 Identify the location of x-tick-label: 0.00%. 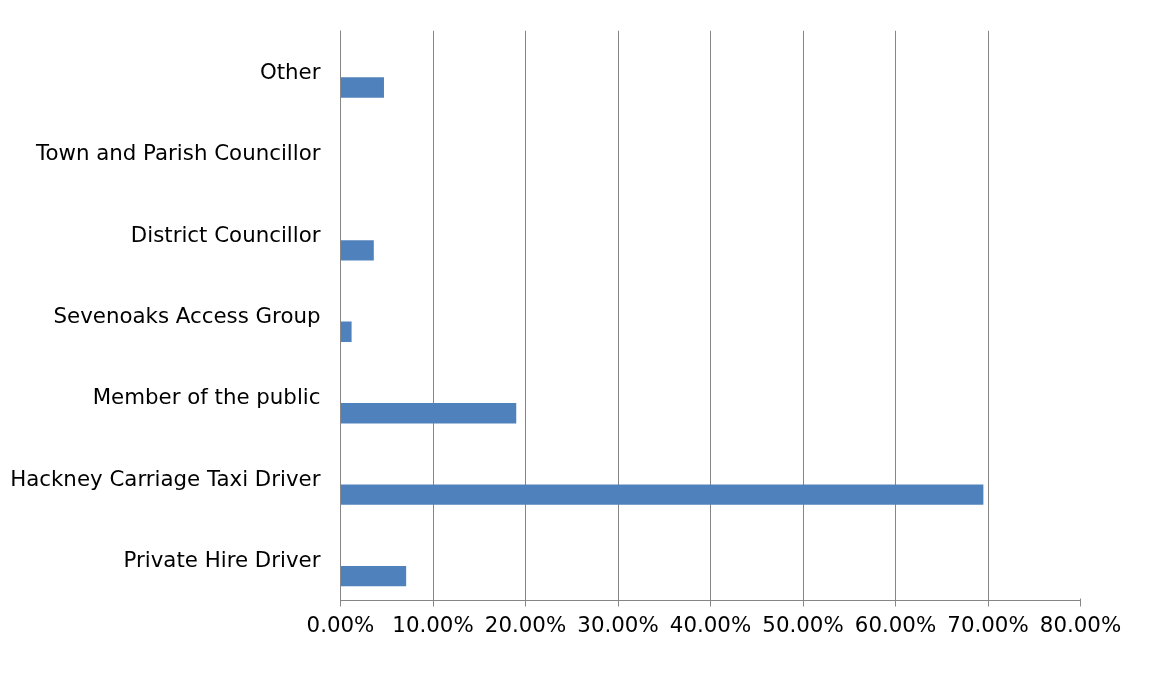
(340, 624).